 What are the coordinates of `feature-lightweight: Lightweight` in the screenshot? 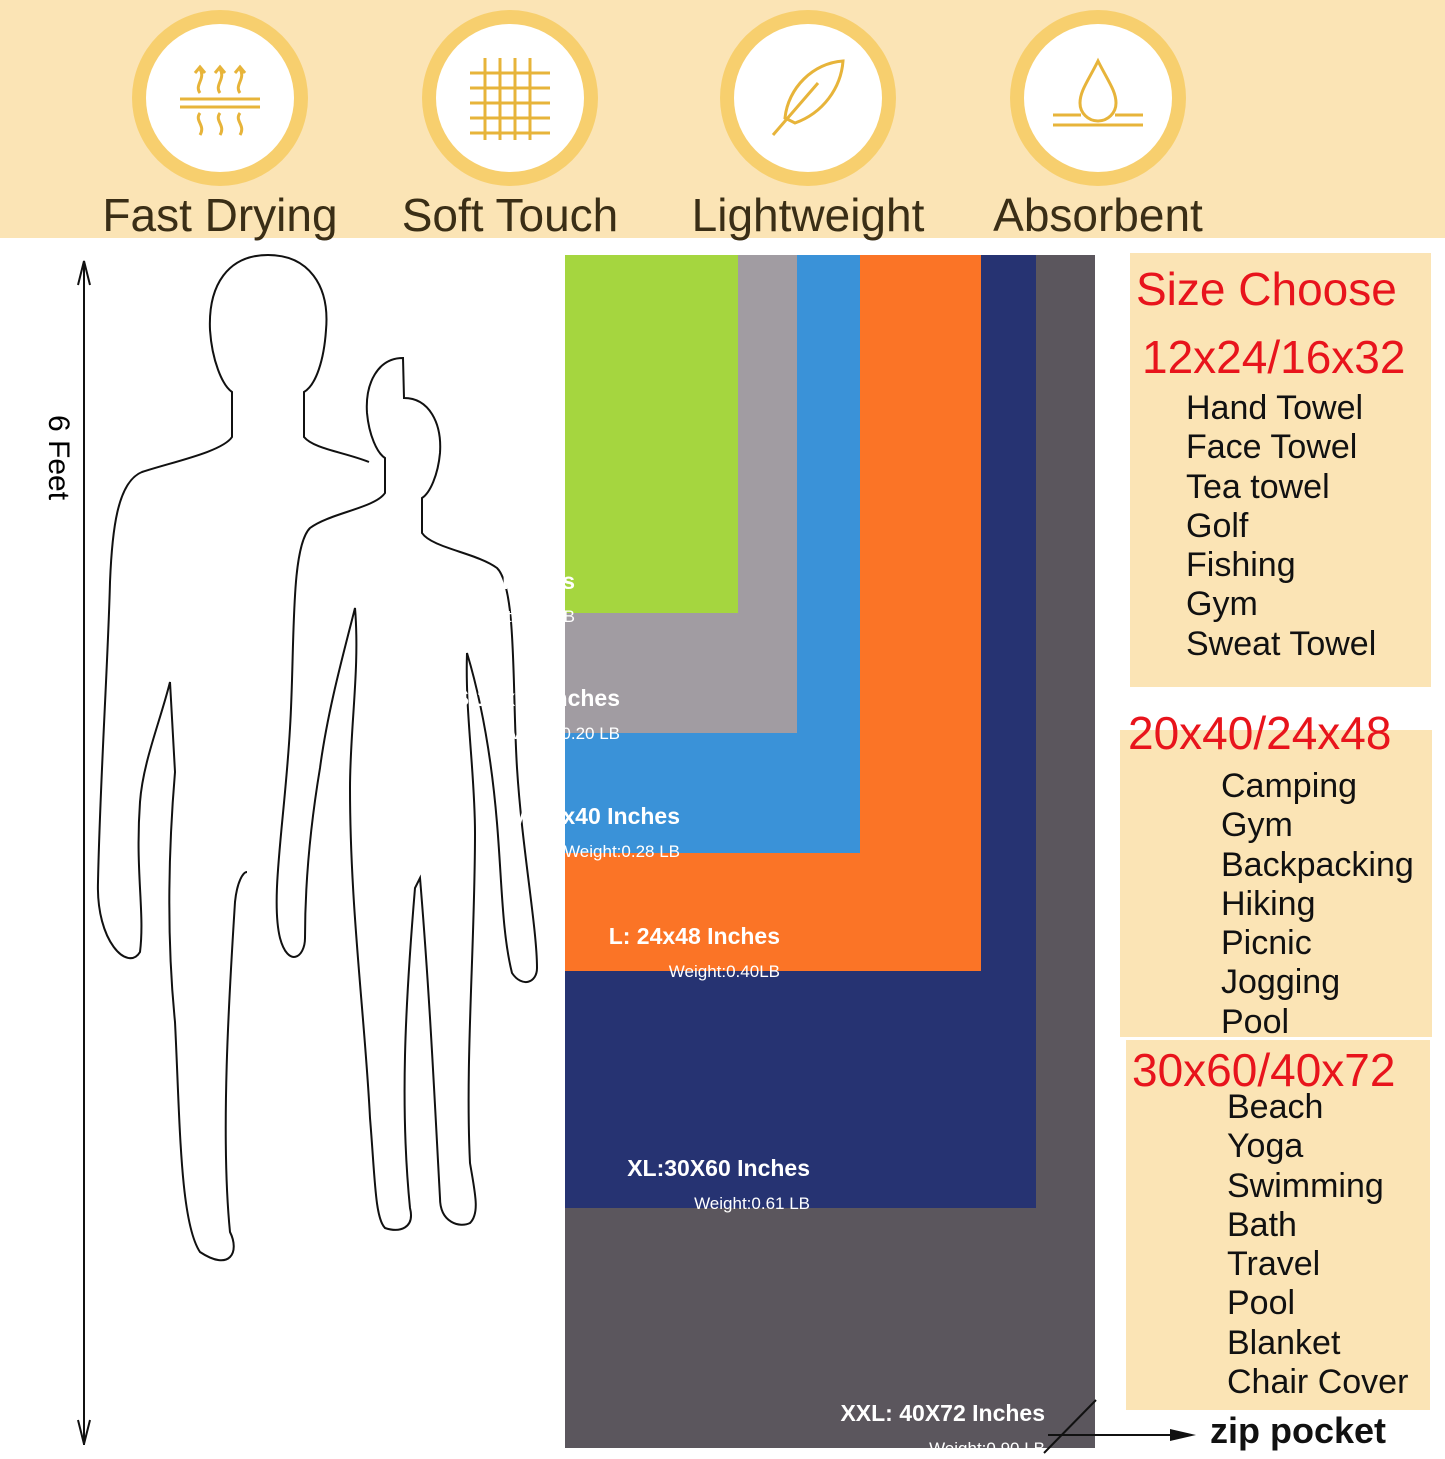 It's located at (808, 126).